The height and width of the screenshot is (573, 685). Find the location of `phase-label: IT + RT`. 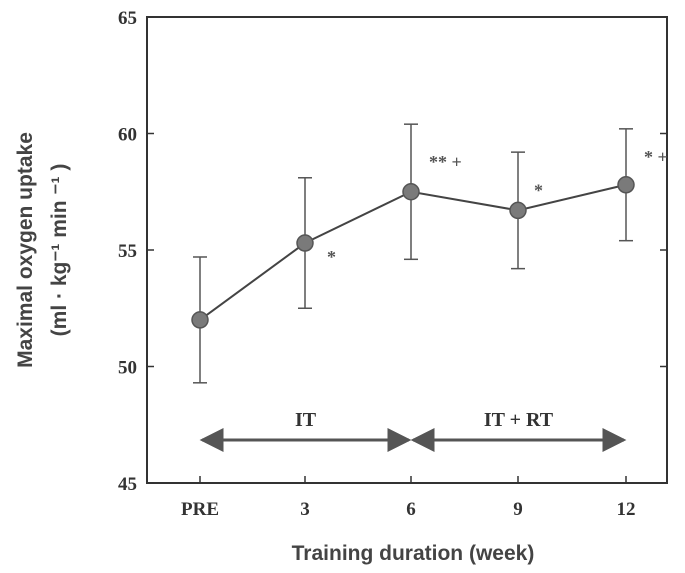

phase-label: IT + RT is located at coordinates (519, 420).